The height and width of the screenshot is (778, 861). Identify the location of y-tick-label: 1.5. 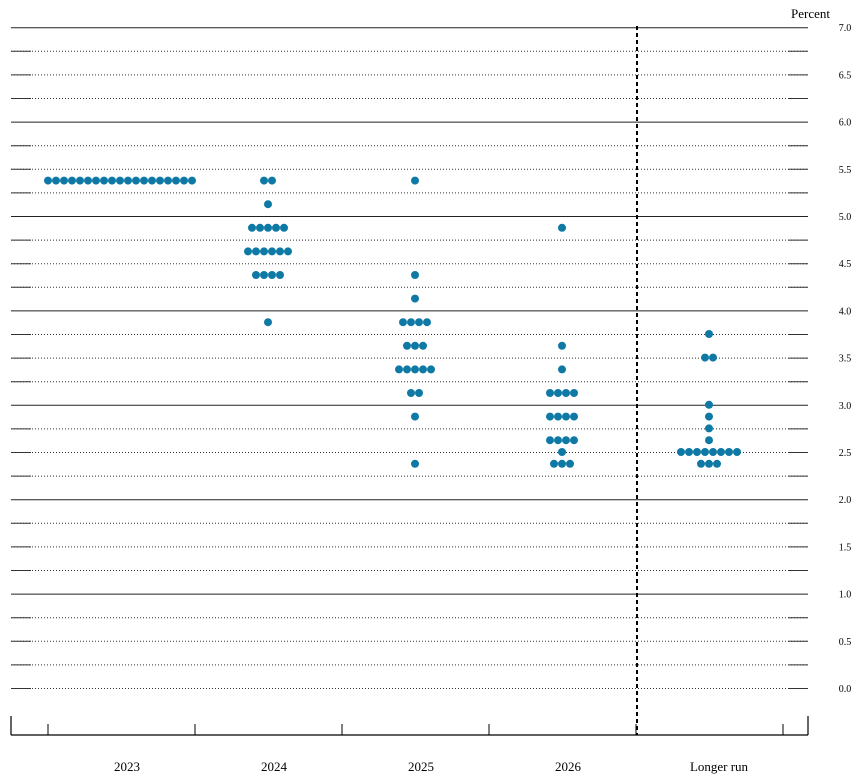
(845, 547).